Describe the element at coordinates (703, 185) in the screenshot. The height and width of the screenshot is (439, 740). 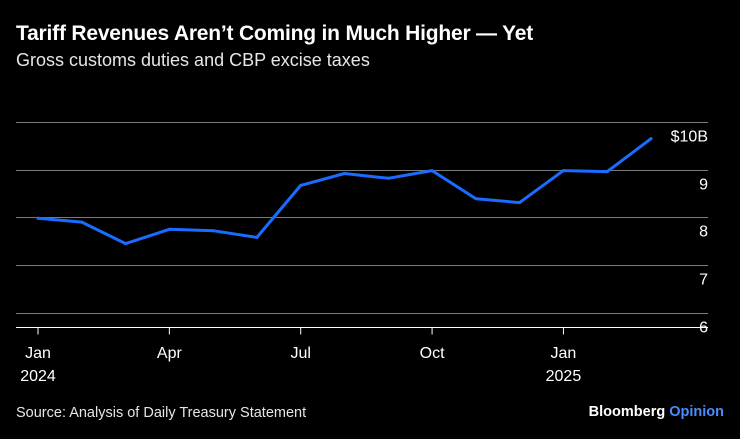
I see `y-tick-label: 9` at that location.